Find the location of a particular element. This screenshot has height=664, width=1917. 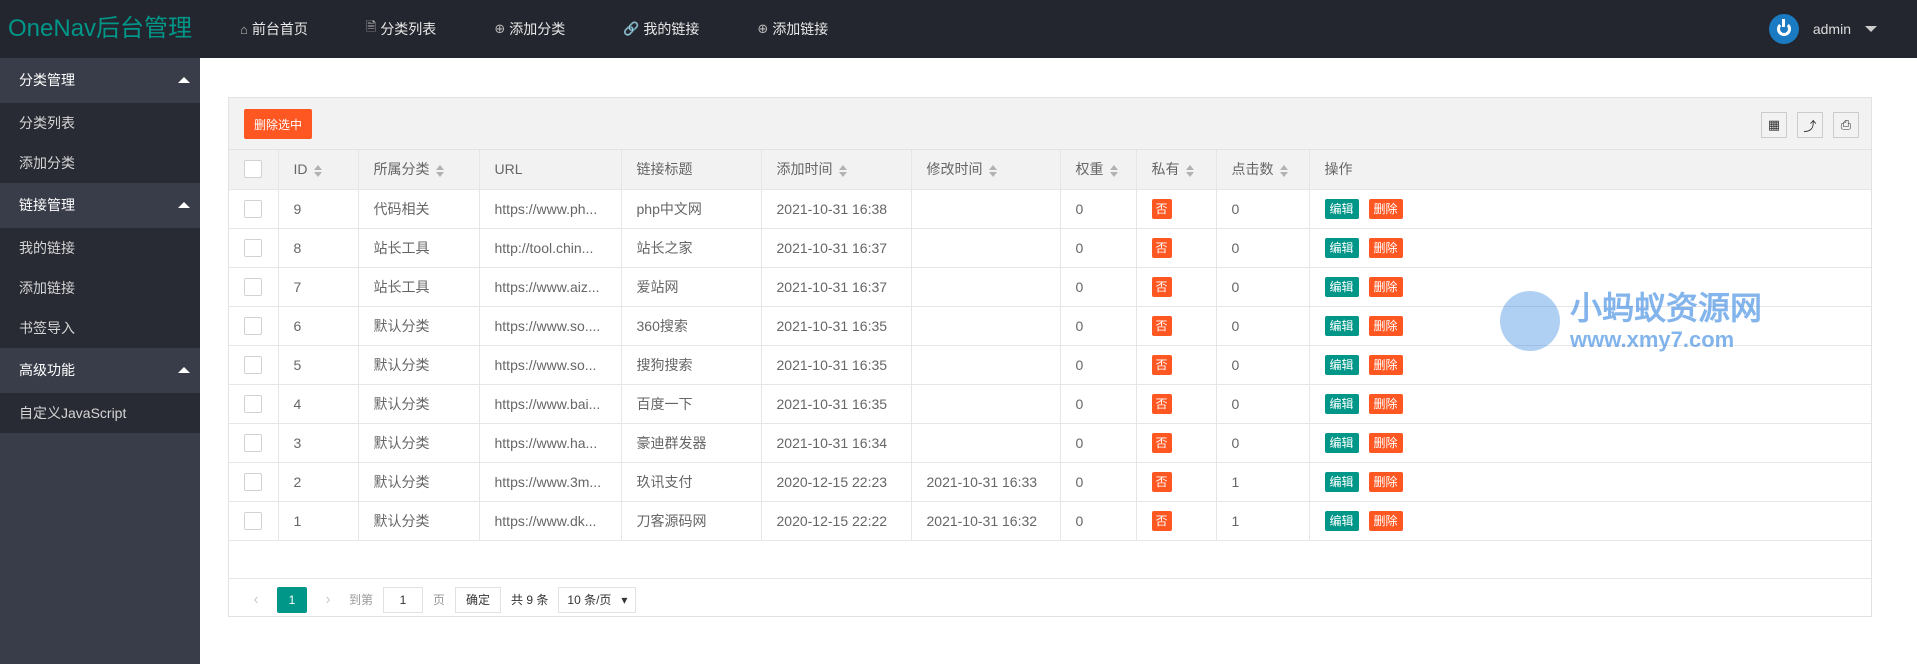

cell-weight: 0 is located at coordinates (1098, 248).